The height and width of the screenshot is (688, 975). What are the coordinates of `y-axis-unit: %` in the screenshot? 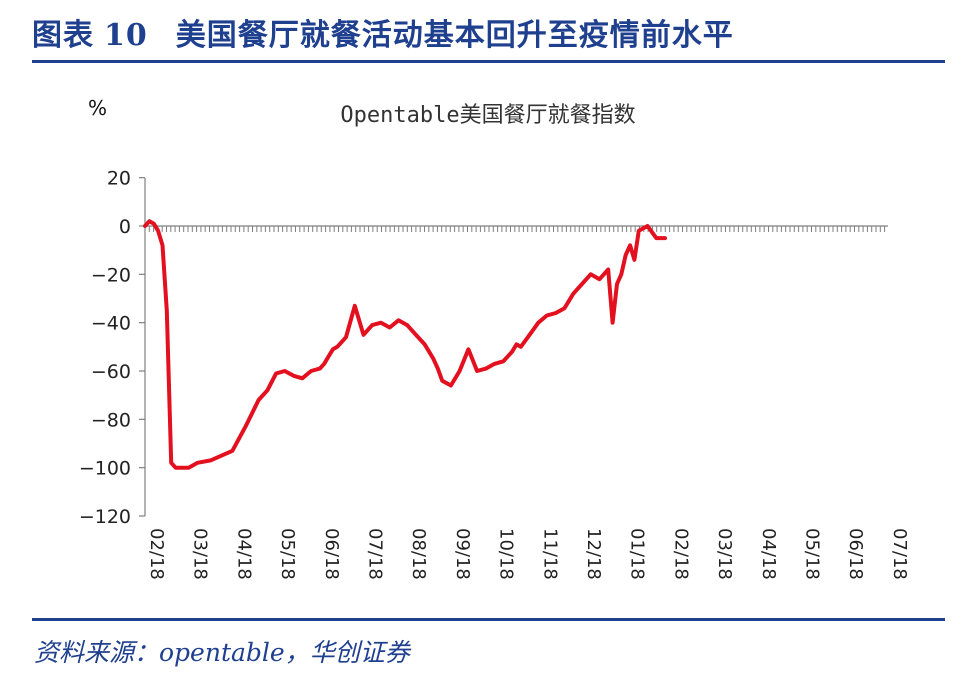 It's located at (97, 108).